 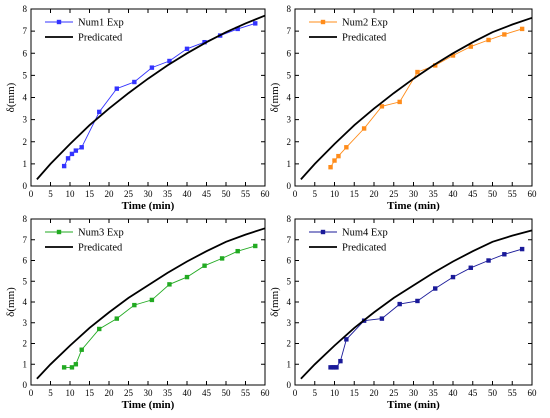 What do you see at coordinates (365, 233) in the screenshot?
I see `legend-label: Num4 Exp` at bounding box center [365, 233].